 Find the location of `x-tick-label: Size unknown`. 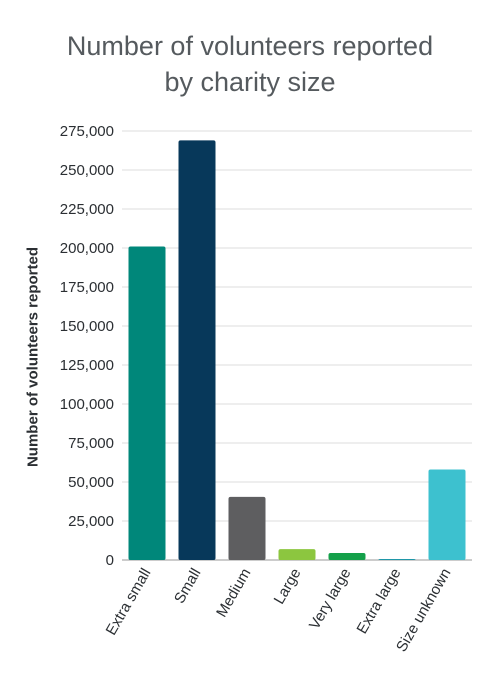

x-tick-label: Size unknown is located at coordinates (423, 610).